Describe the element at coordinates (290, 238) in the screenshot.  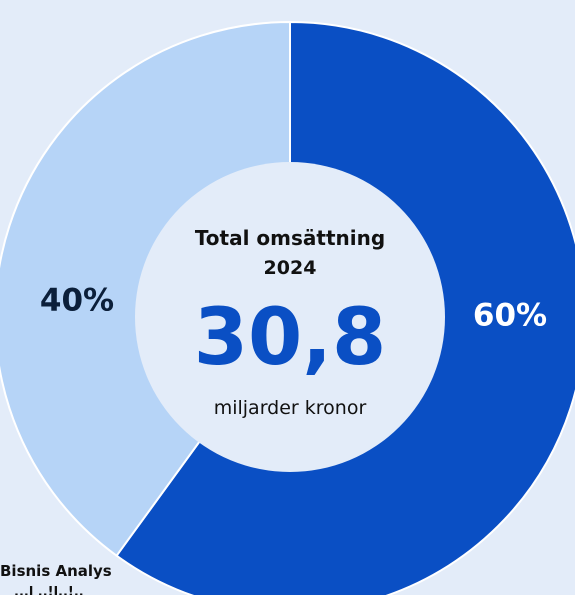
I see `center-title-line1: Total omsättning` at that location.